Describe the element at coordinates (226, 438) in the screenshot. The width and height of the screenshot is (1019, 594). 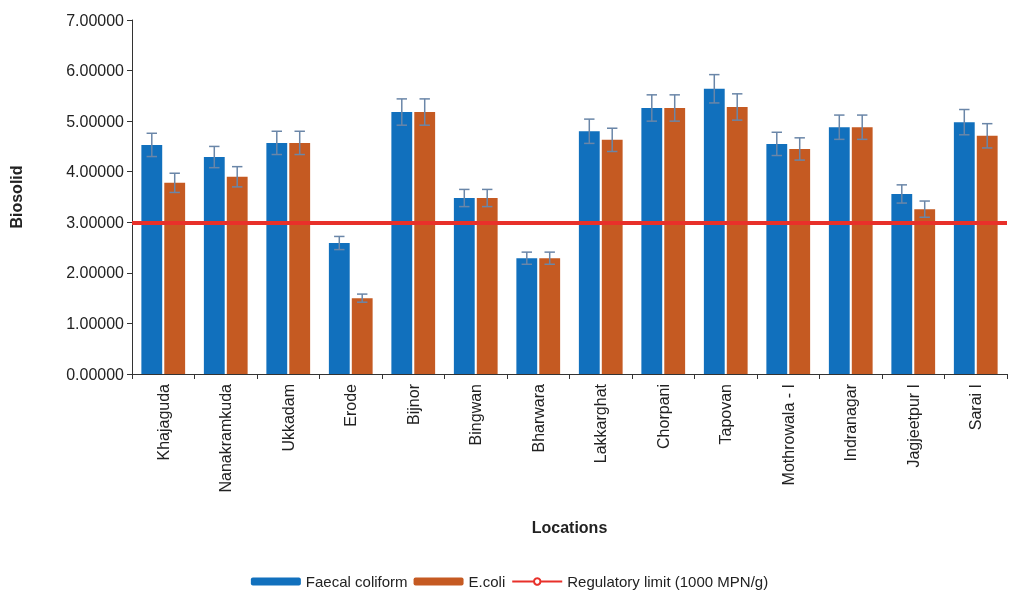
I see `x-tick-label: Nanakramkuda` at that location.